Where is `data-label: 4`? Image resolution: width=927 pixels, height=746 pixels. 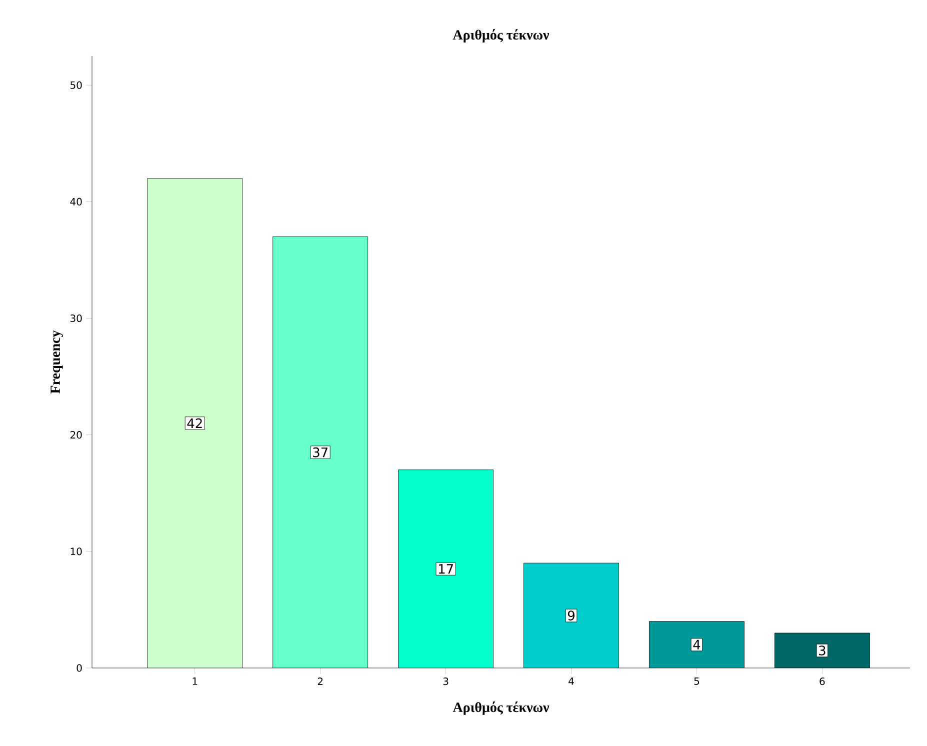
data-label: 4 is located at coordinates (696, 645).